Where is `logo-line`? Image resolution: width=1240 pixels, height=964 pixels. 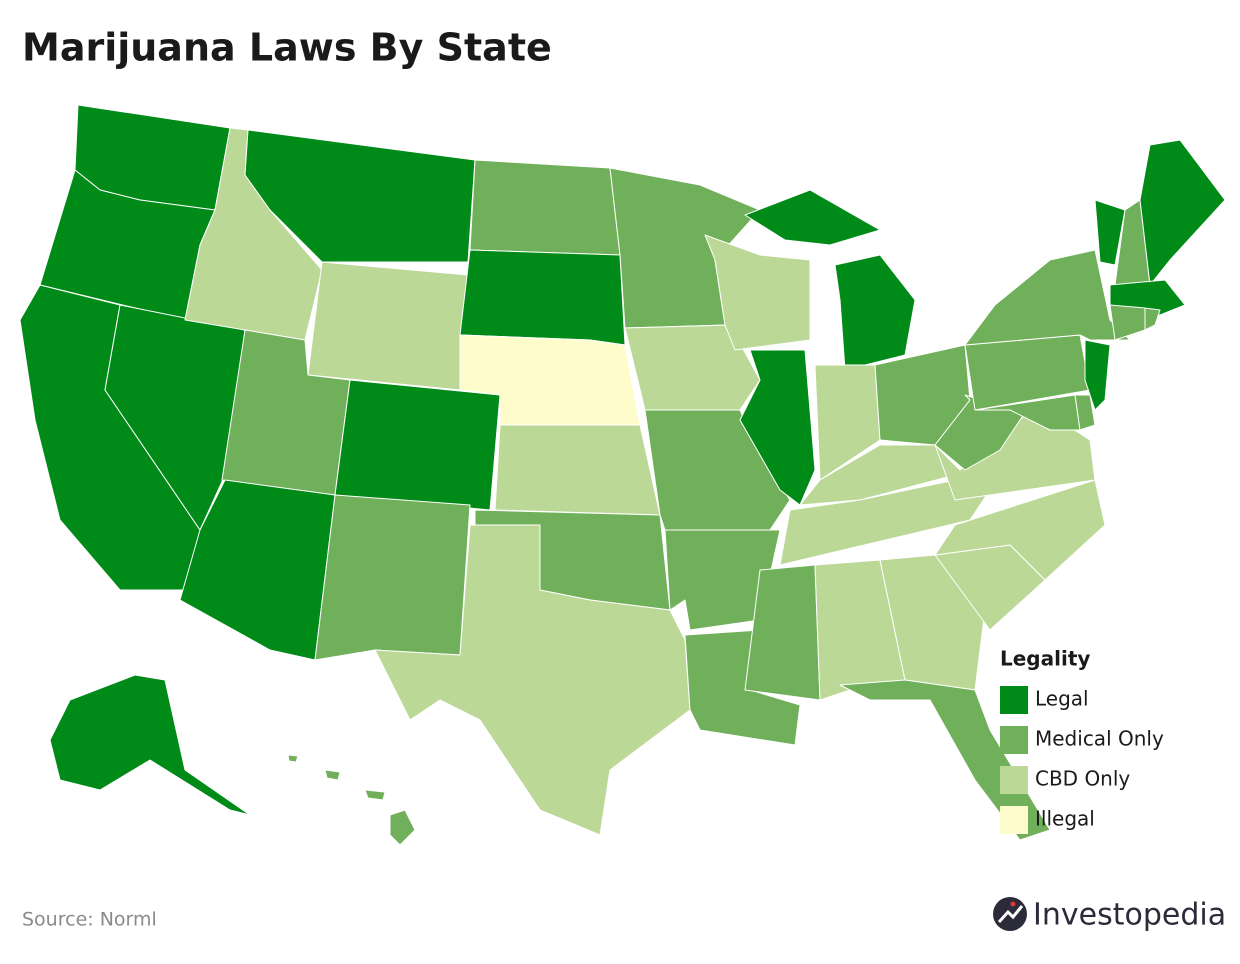
logo-line is located at coordinates (1010, 914).